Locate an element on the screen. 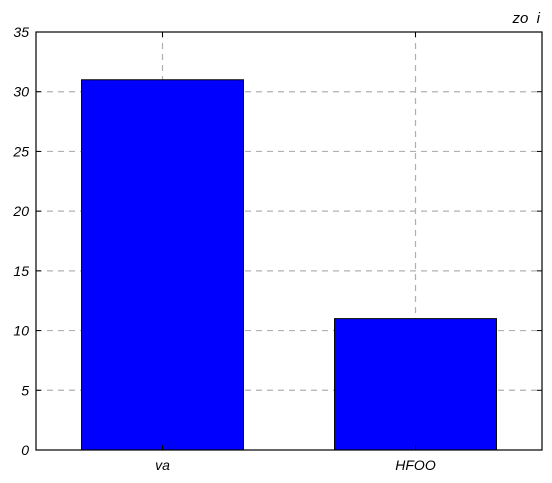 This screenshot has width=552, height=483. y-tick-label-5: 5 is located at coordinates (25, 390).